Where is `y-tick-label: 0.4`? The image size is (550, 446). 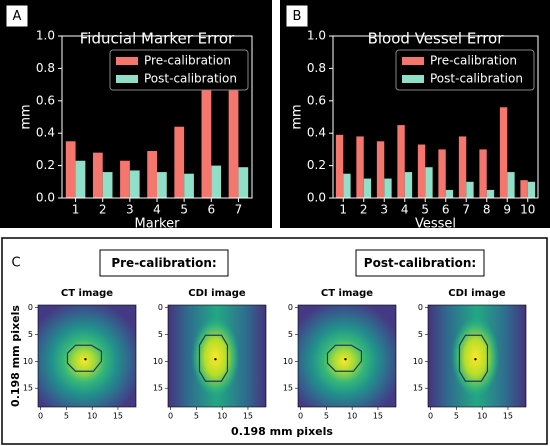
y-tick-label: 0.4 is located at coordinates (316, 133).